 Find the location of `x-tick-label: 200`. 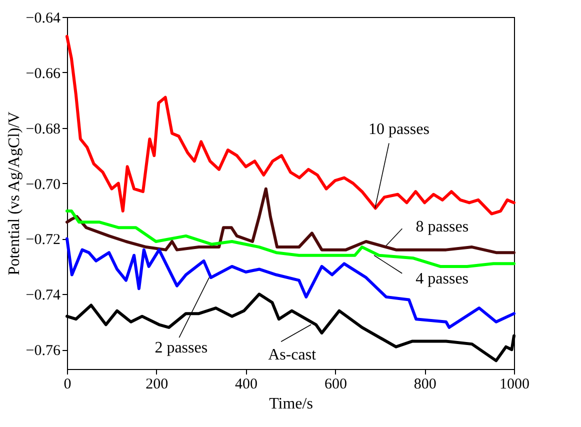

x-tick-label: 200 is located at coordinates (157, 384).